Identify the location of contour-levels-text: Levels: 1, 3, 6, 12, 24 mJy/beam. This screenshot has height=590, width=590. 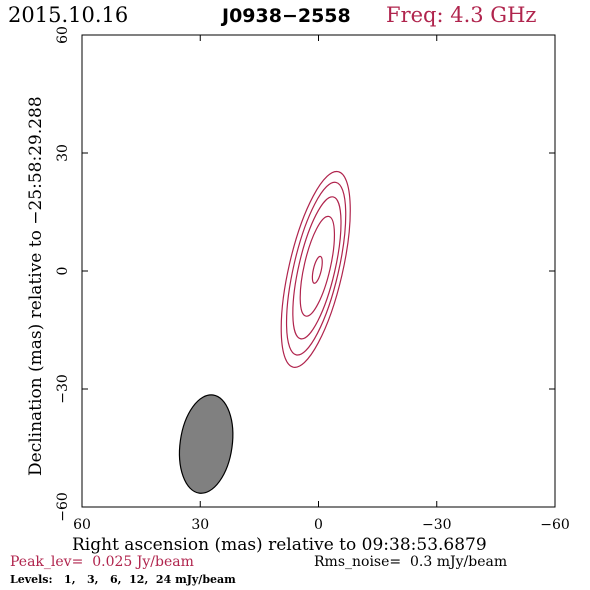
(123, 579).